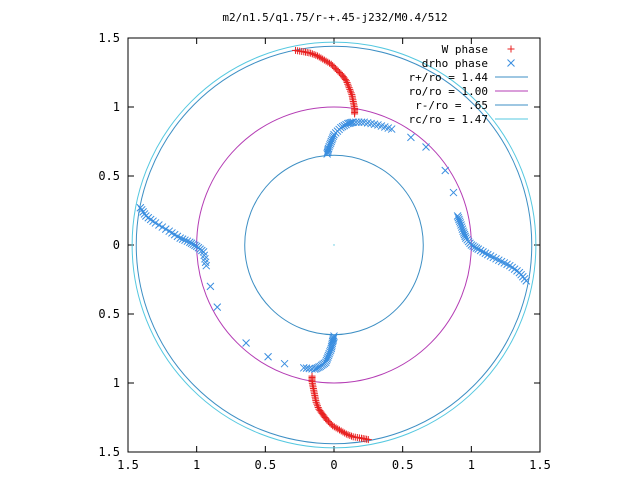 The image size is (640, 480). What do you see at coordinates (465, 49) in the screenshot?
I see `legend-label: W phase` at bounding box center [465, 49].